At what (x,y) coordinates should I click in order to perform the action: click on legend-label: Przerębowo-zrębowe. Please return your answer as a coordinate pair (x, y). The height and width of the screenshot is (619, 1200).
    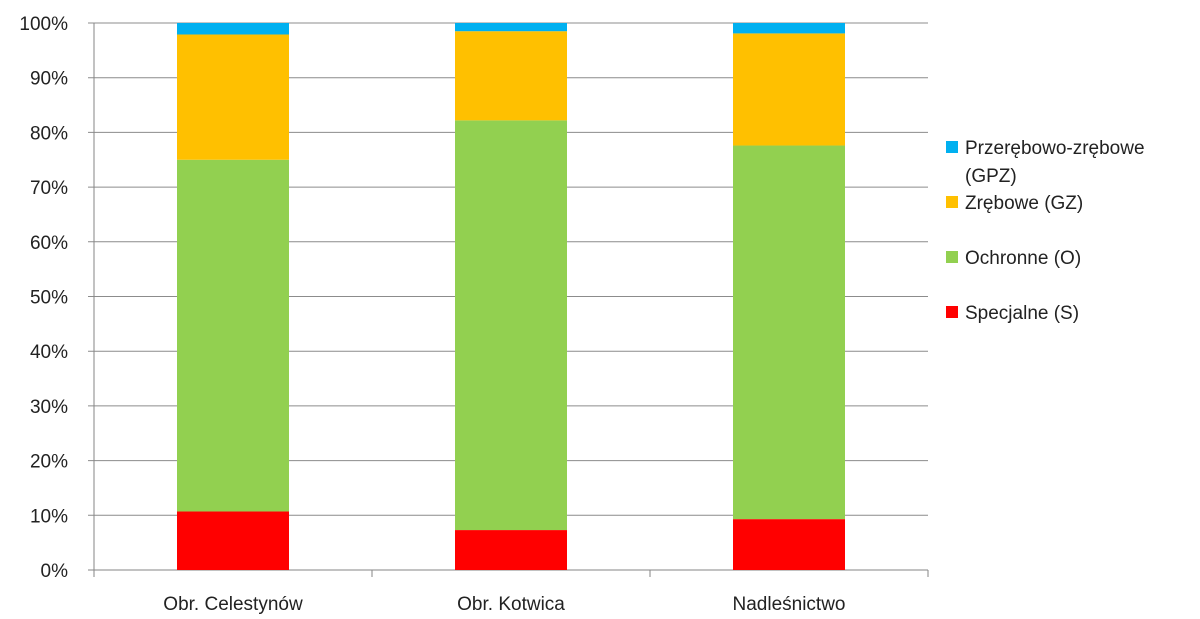
    Looking at the image, I should click on (1055, 148).